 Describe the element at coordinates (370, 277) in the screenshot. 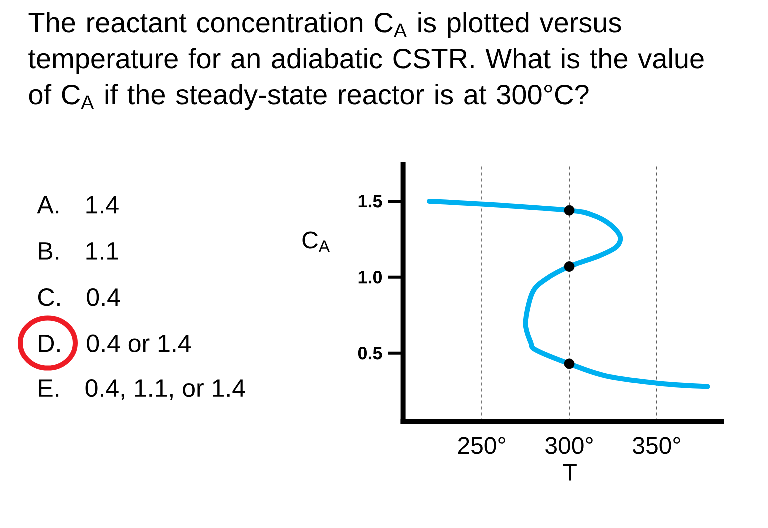

I see `y-tick-label: 1.0` at that location.